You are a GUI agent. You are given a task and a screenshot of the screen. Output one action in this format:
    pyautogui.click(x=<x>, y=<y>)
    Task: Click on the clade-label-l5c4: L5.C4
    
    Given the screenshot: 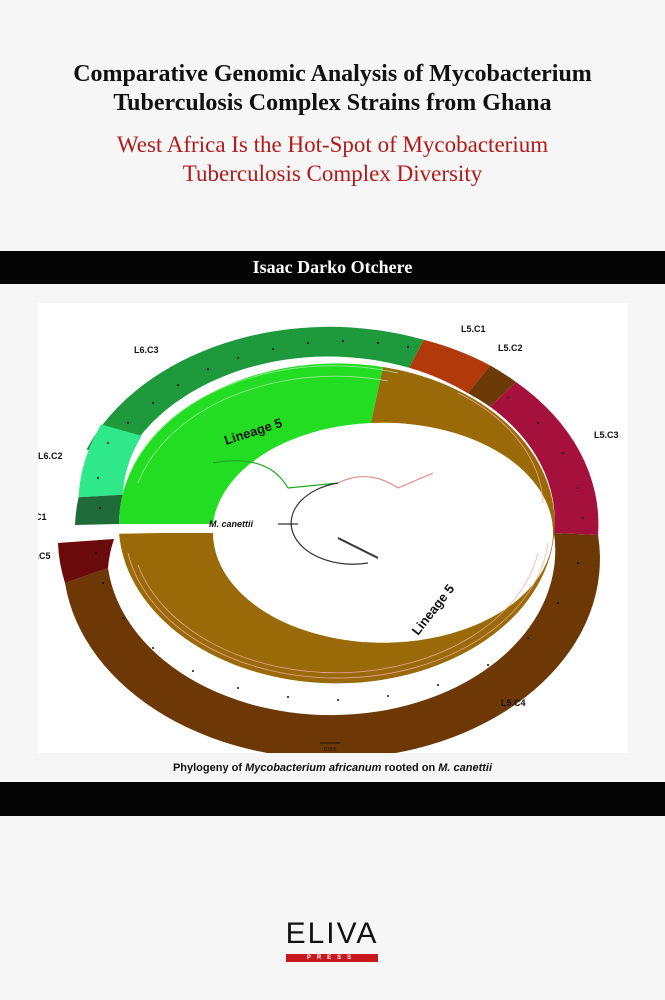 What is the action you would take?
    pyautogui.click(x=513, y=703)
    